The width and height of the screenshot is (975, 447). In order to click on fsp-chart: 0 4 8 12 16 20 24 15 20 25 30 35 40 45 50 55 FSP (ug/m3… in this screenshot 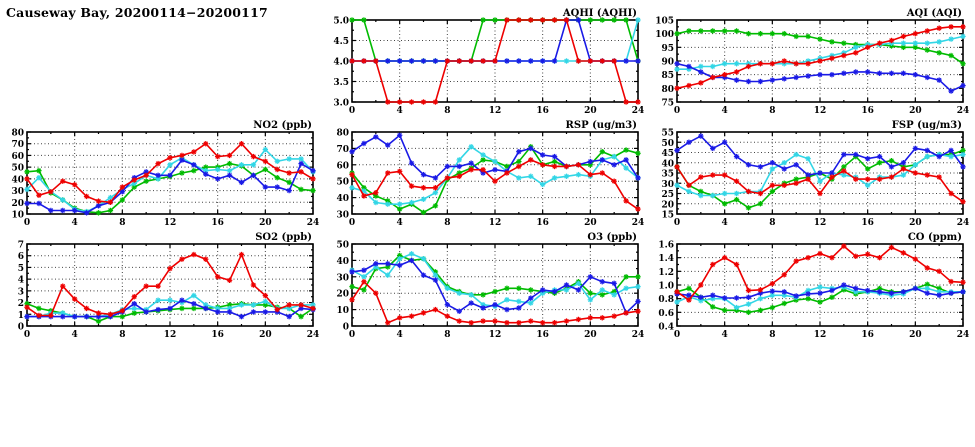, I will do `click(812, 173)`.